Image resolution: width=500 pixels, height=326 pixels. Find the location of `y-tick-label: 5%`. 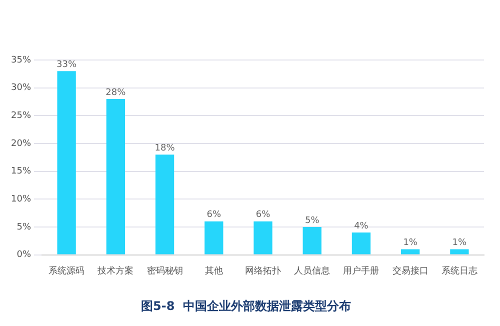

y-tick-label: 5% is located at coordinates (24, 227).